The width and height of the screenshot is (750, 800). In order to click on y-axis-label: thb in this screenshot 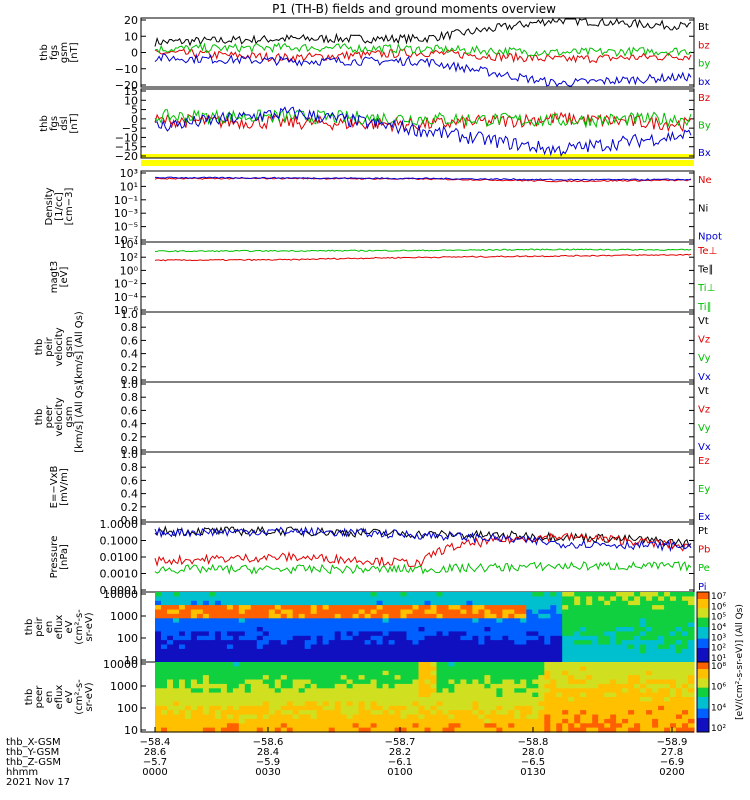, I will do `click(44, 52)`.